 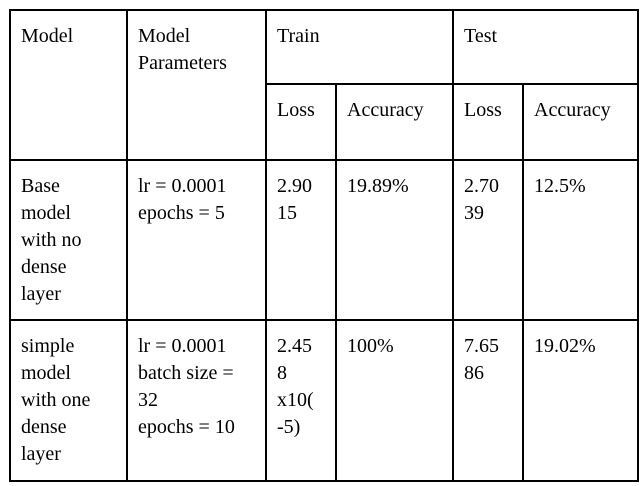 What do you see at coordinates (301, 240) in the screenshot?
I see `cell-train-loss: 2.90 15` at bounding box center [301, 240].